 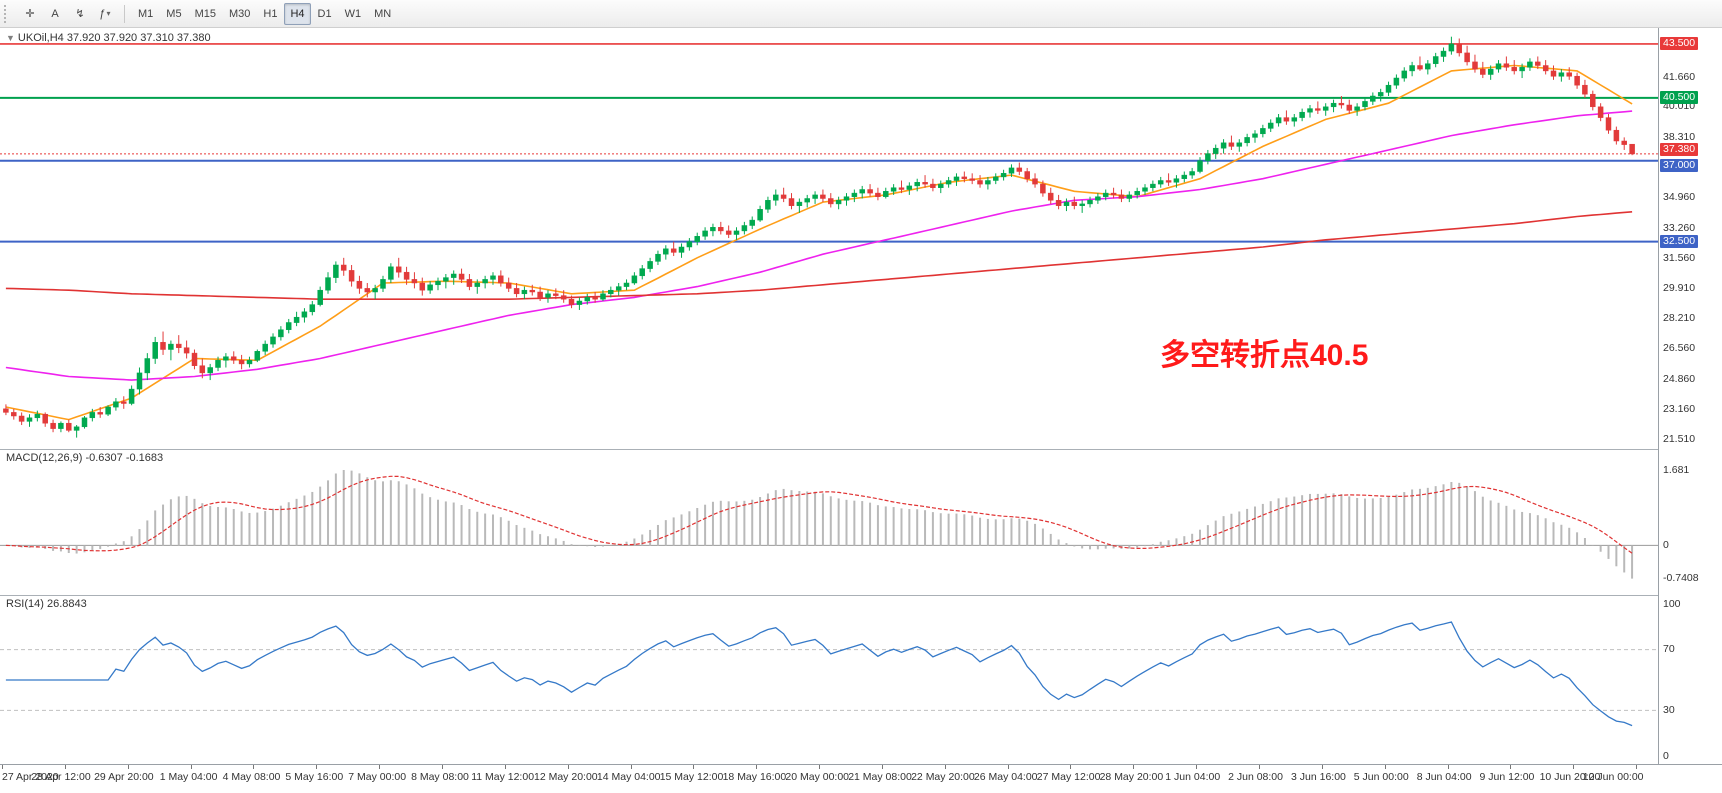 I want to click on time-axis-label: 5 May 16:00, so click(x=314, y=777).